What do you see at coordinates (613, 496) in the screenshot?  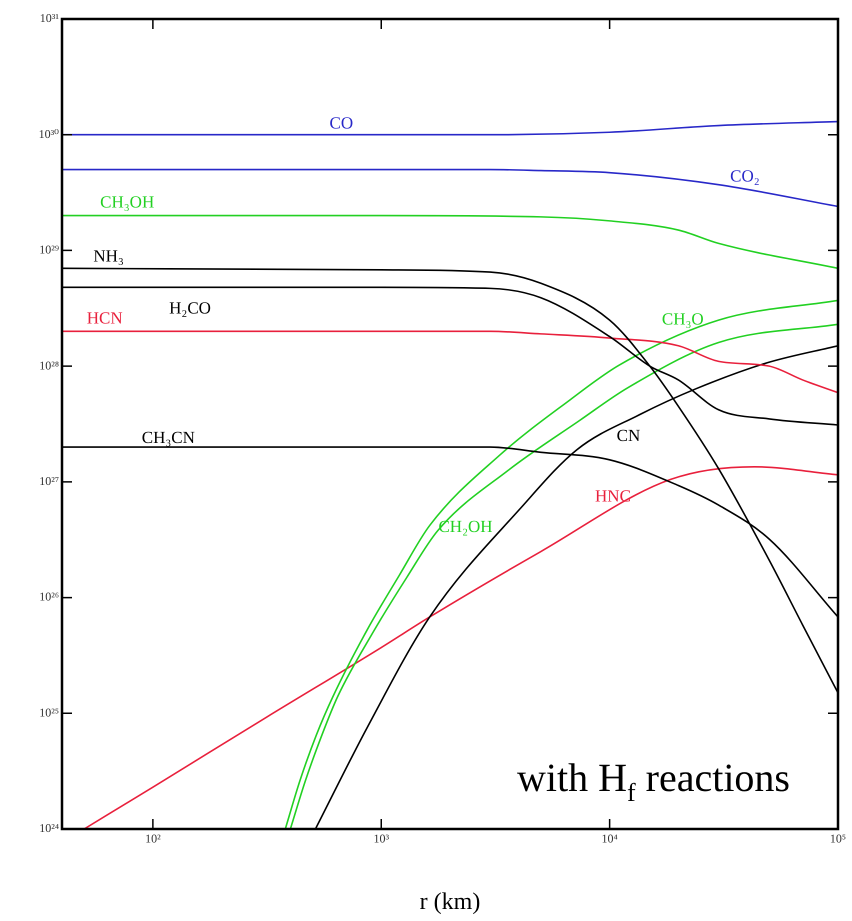 I see `series-label: HNC` at bounding box center [613, 496].